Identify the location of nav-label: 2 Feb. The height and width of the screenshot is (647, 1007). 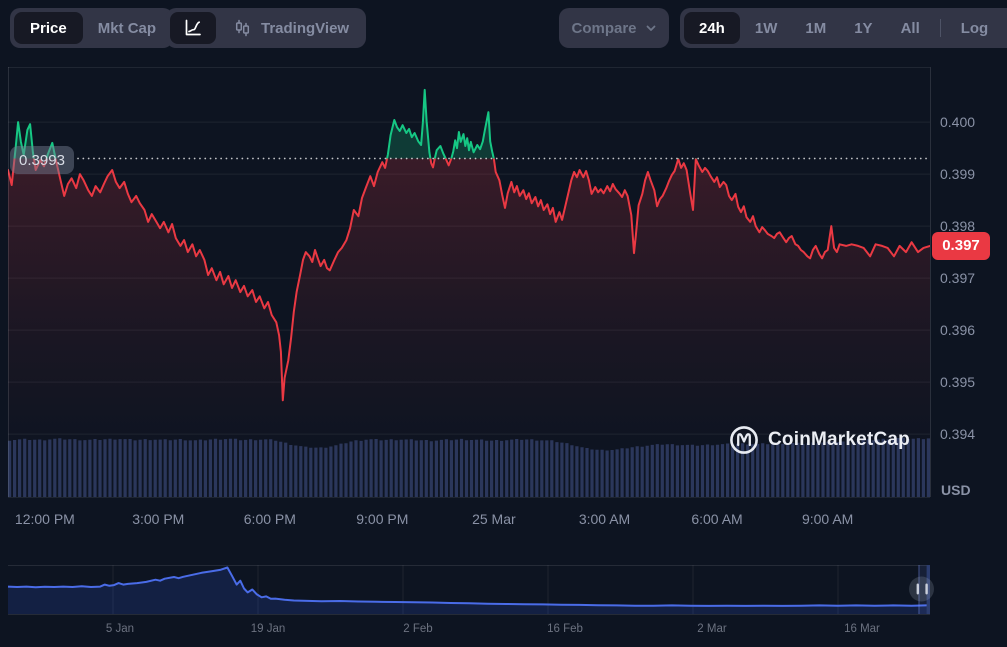
(417, 629).